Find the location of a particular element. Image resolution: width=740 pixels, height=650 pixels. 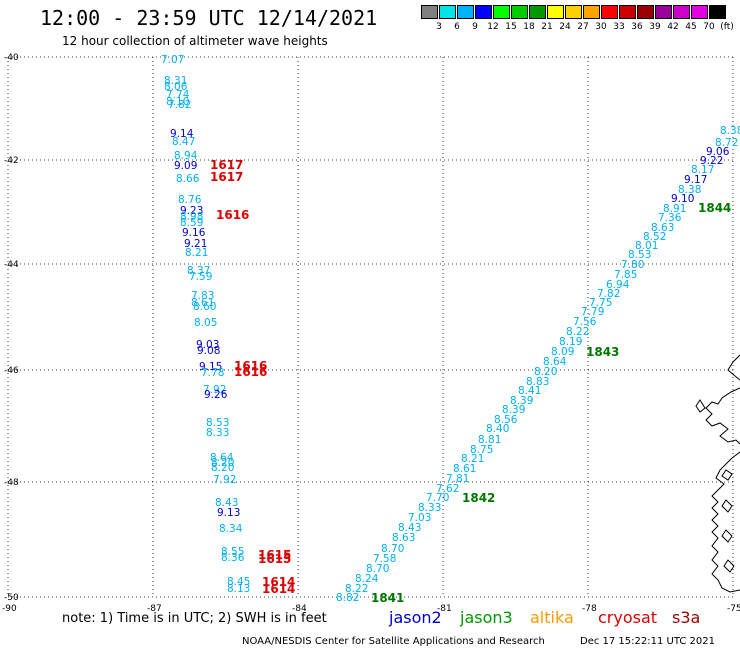

latitude-label: -40 is located at coordinates (11, 58).